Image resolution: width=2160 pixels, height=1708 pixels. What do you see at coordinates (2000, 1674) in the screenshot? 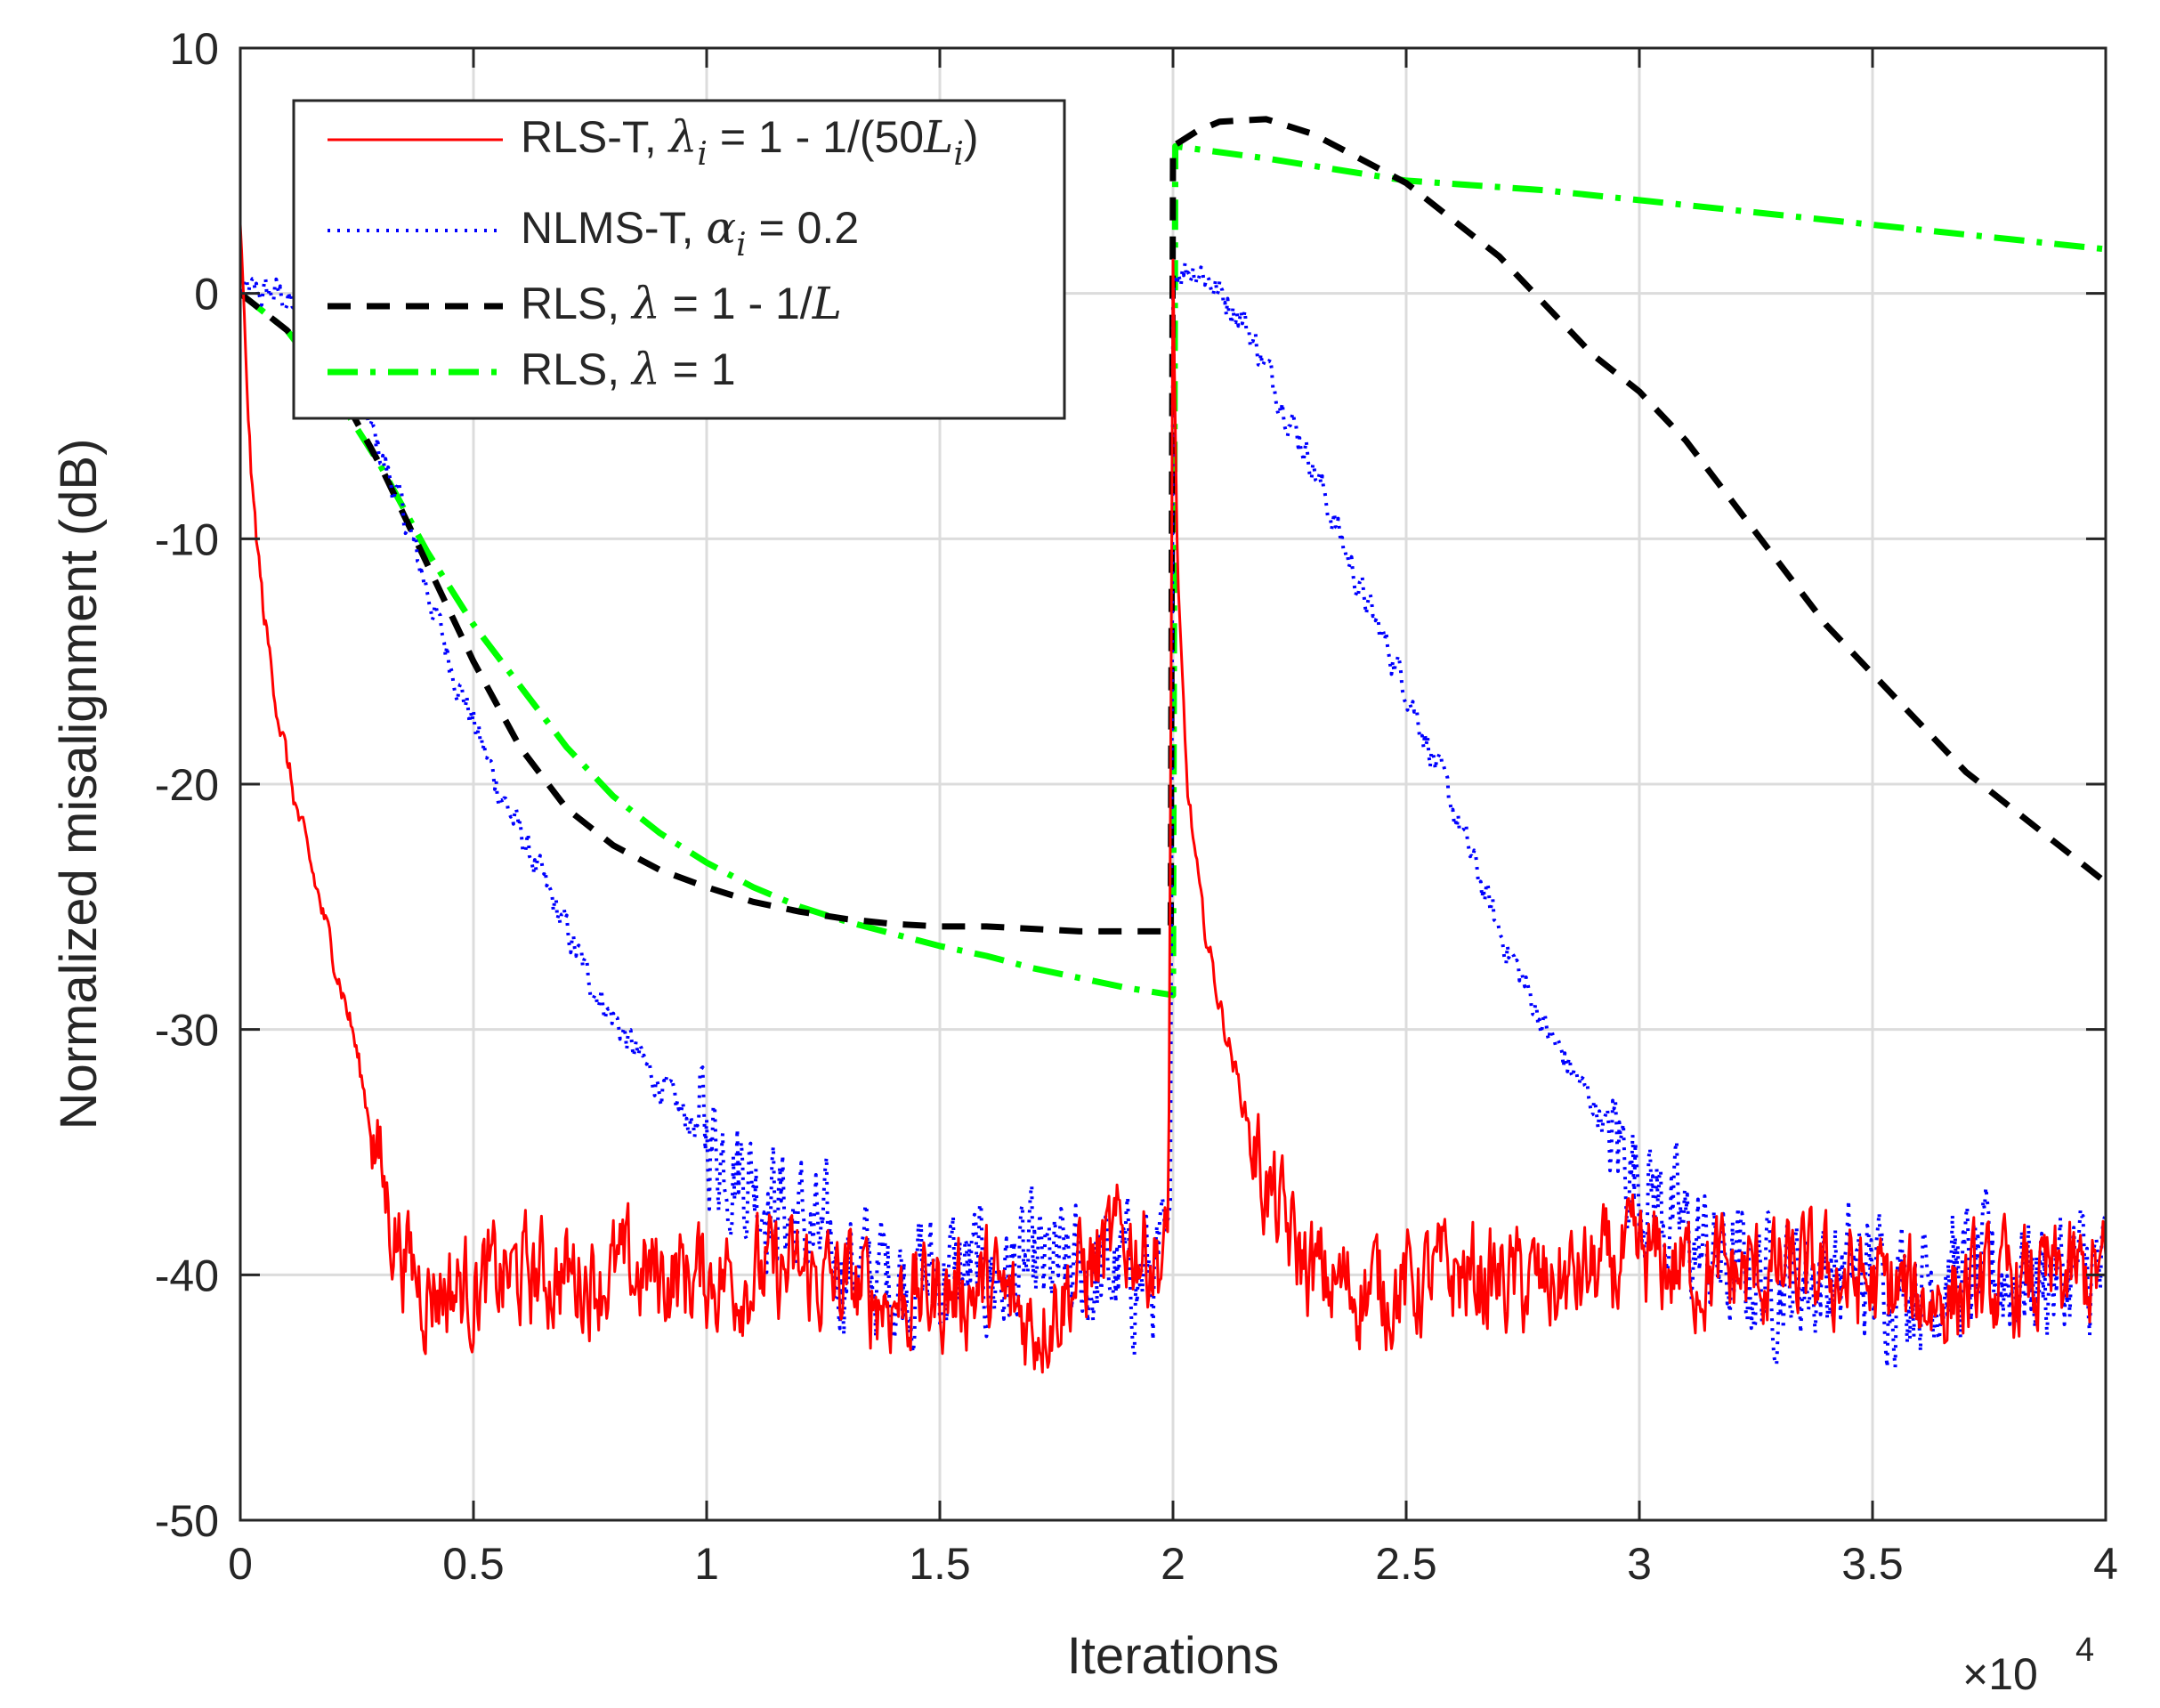
I see `x-exponent-base: ×10` at bounding box center [2000, 1674].